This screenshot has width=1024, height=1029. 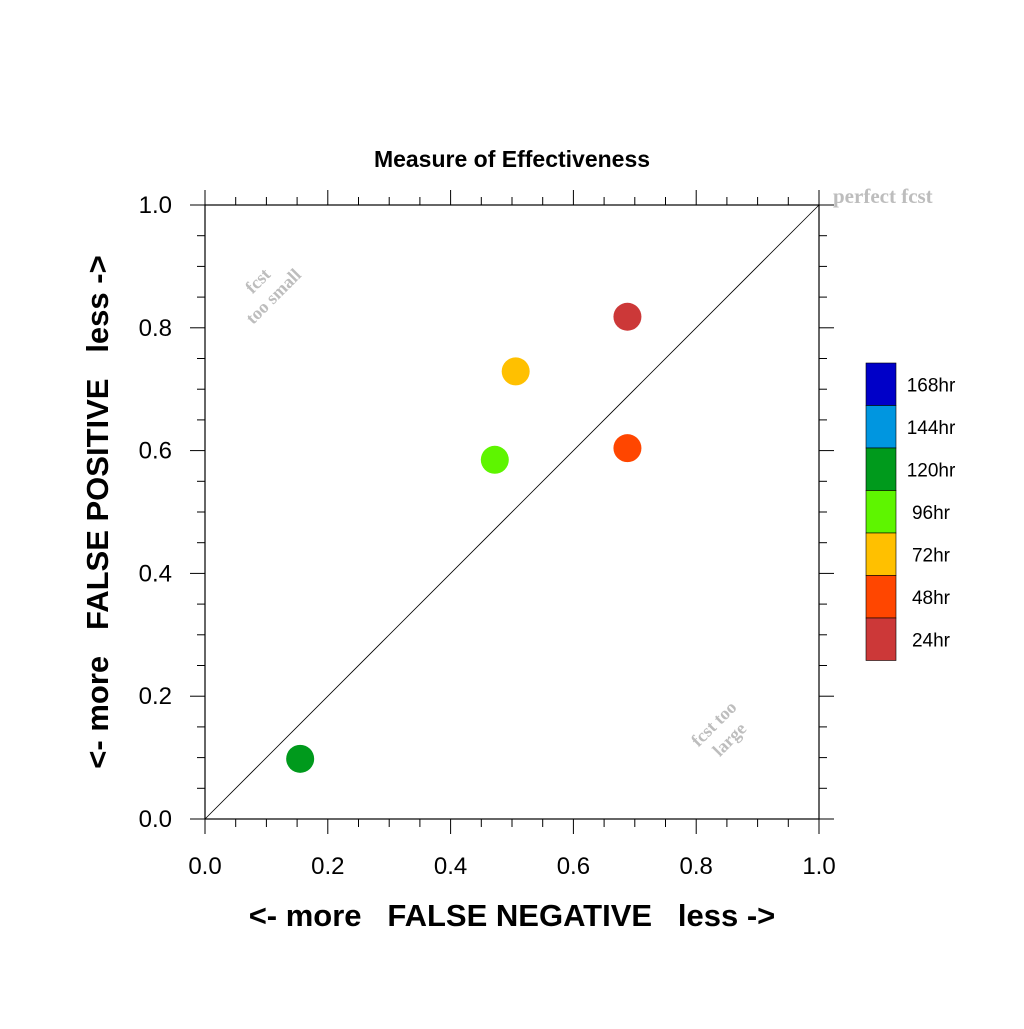 I want to click on legend: 168hr 144hr 120hr 96hr 72hr 48hr 24hr, so click(x=910, y=511).